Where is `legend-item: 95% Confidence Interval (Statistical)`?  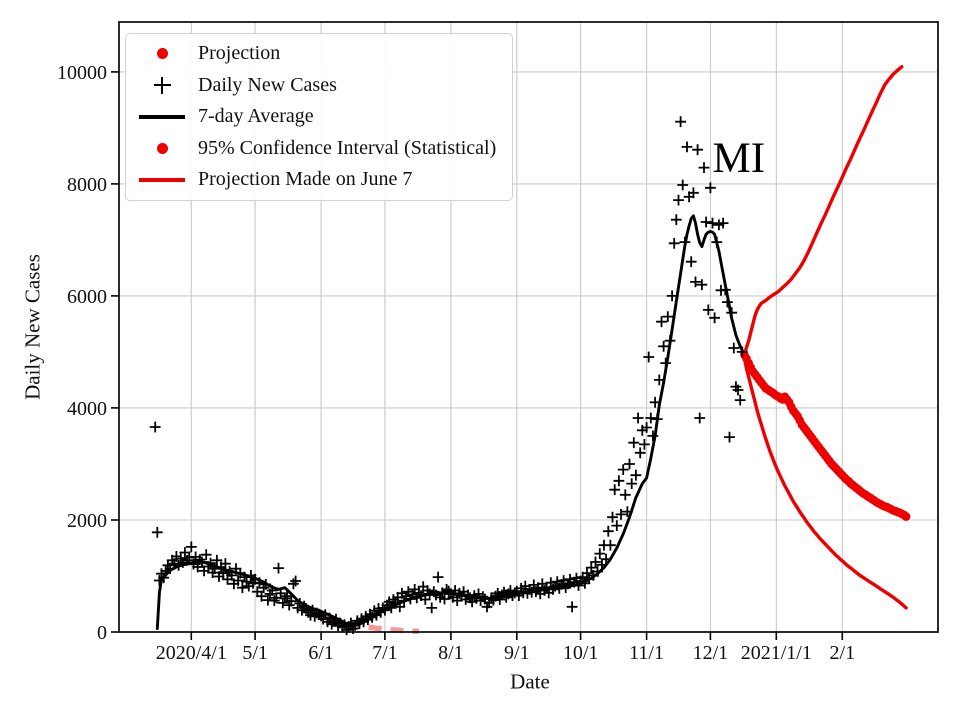
legend-item: 95% Confidence Interval (Statistical) is located at coordinates (311, 149).